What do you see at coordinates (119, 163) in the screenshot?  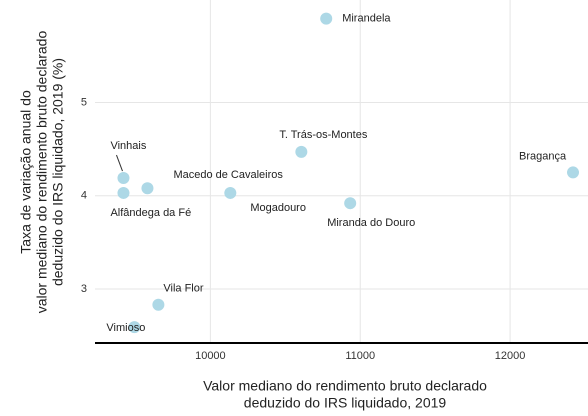 I see `leader-line` at bounding box center [119, 163].